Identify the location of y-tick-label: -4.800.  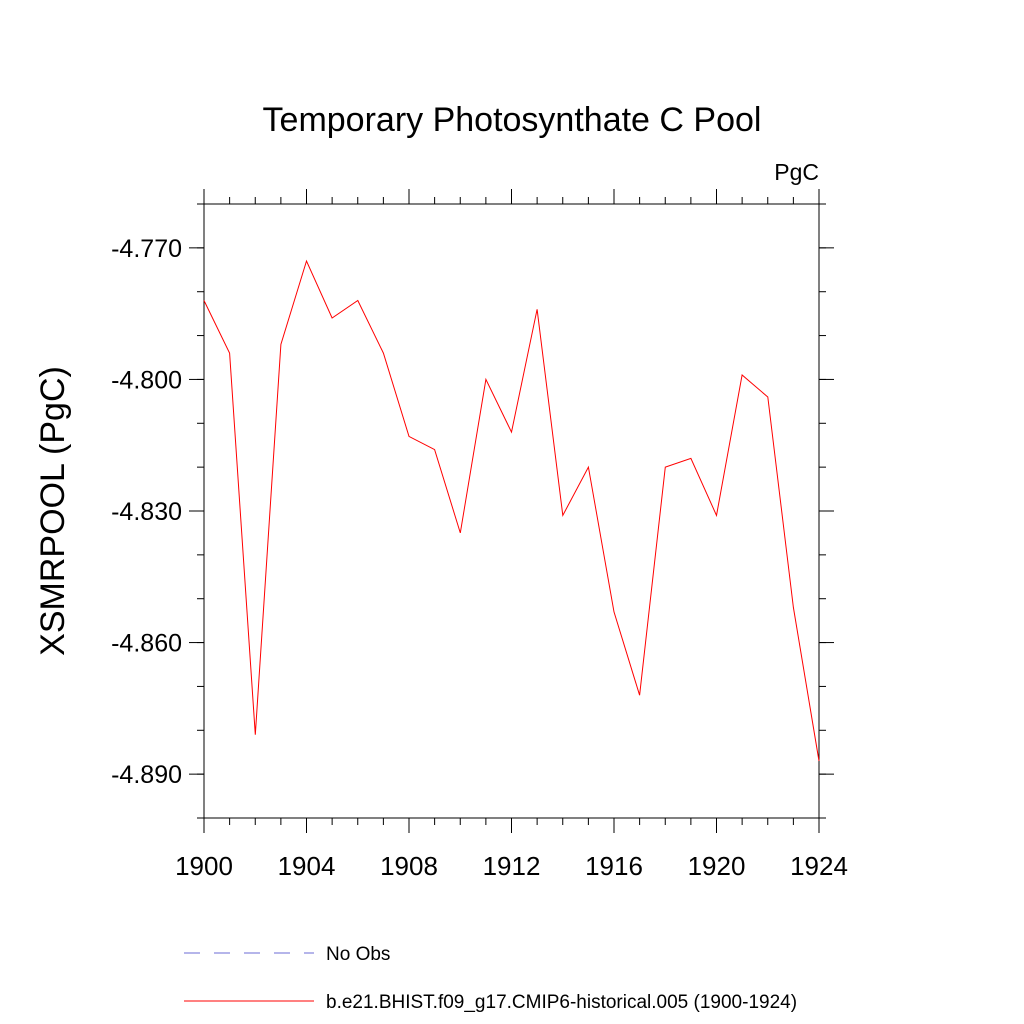
(146, 380).